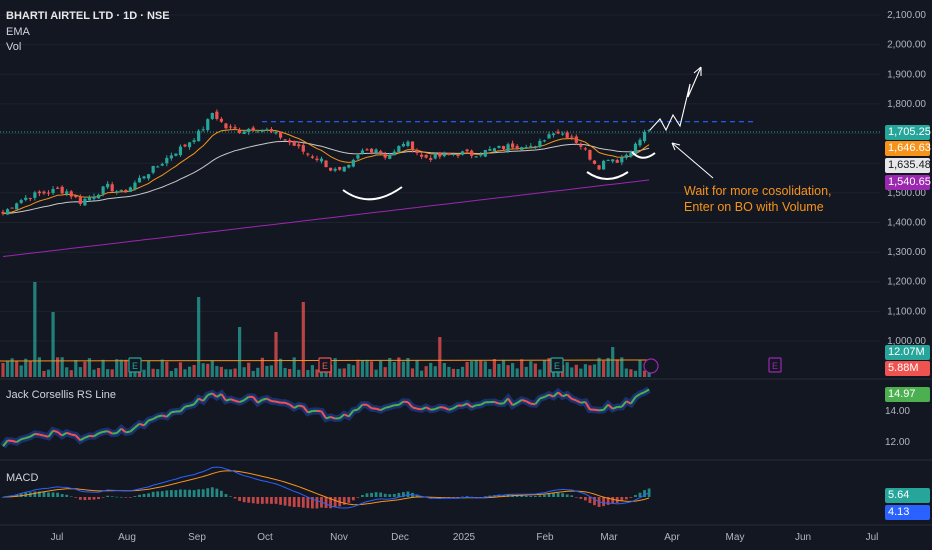 The width and height of the screenshot is (932, 550). Describe the element at coordinates (907, 495) in the screenshot. I see `macd-value-tag: 5.64` at that location.